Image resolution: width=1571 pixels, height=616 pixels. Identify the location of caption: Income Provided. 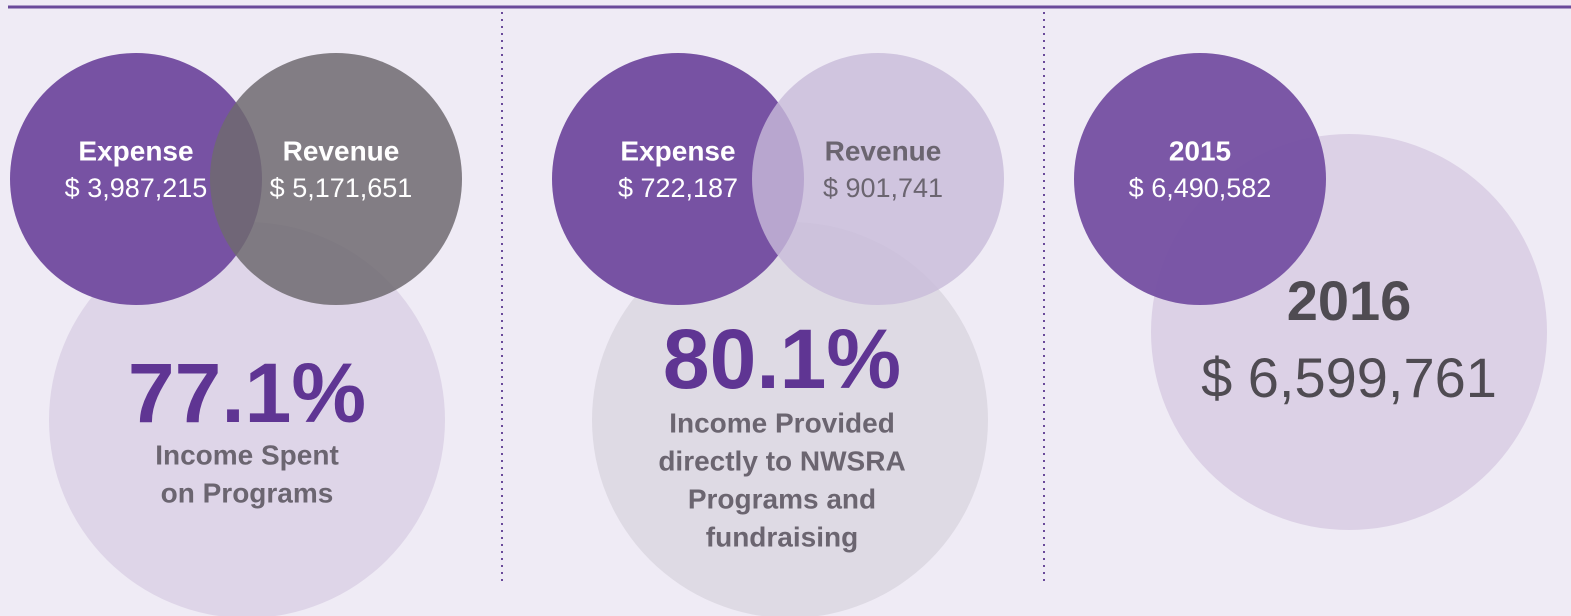
(782, 422).